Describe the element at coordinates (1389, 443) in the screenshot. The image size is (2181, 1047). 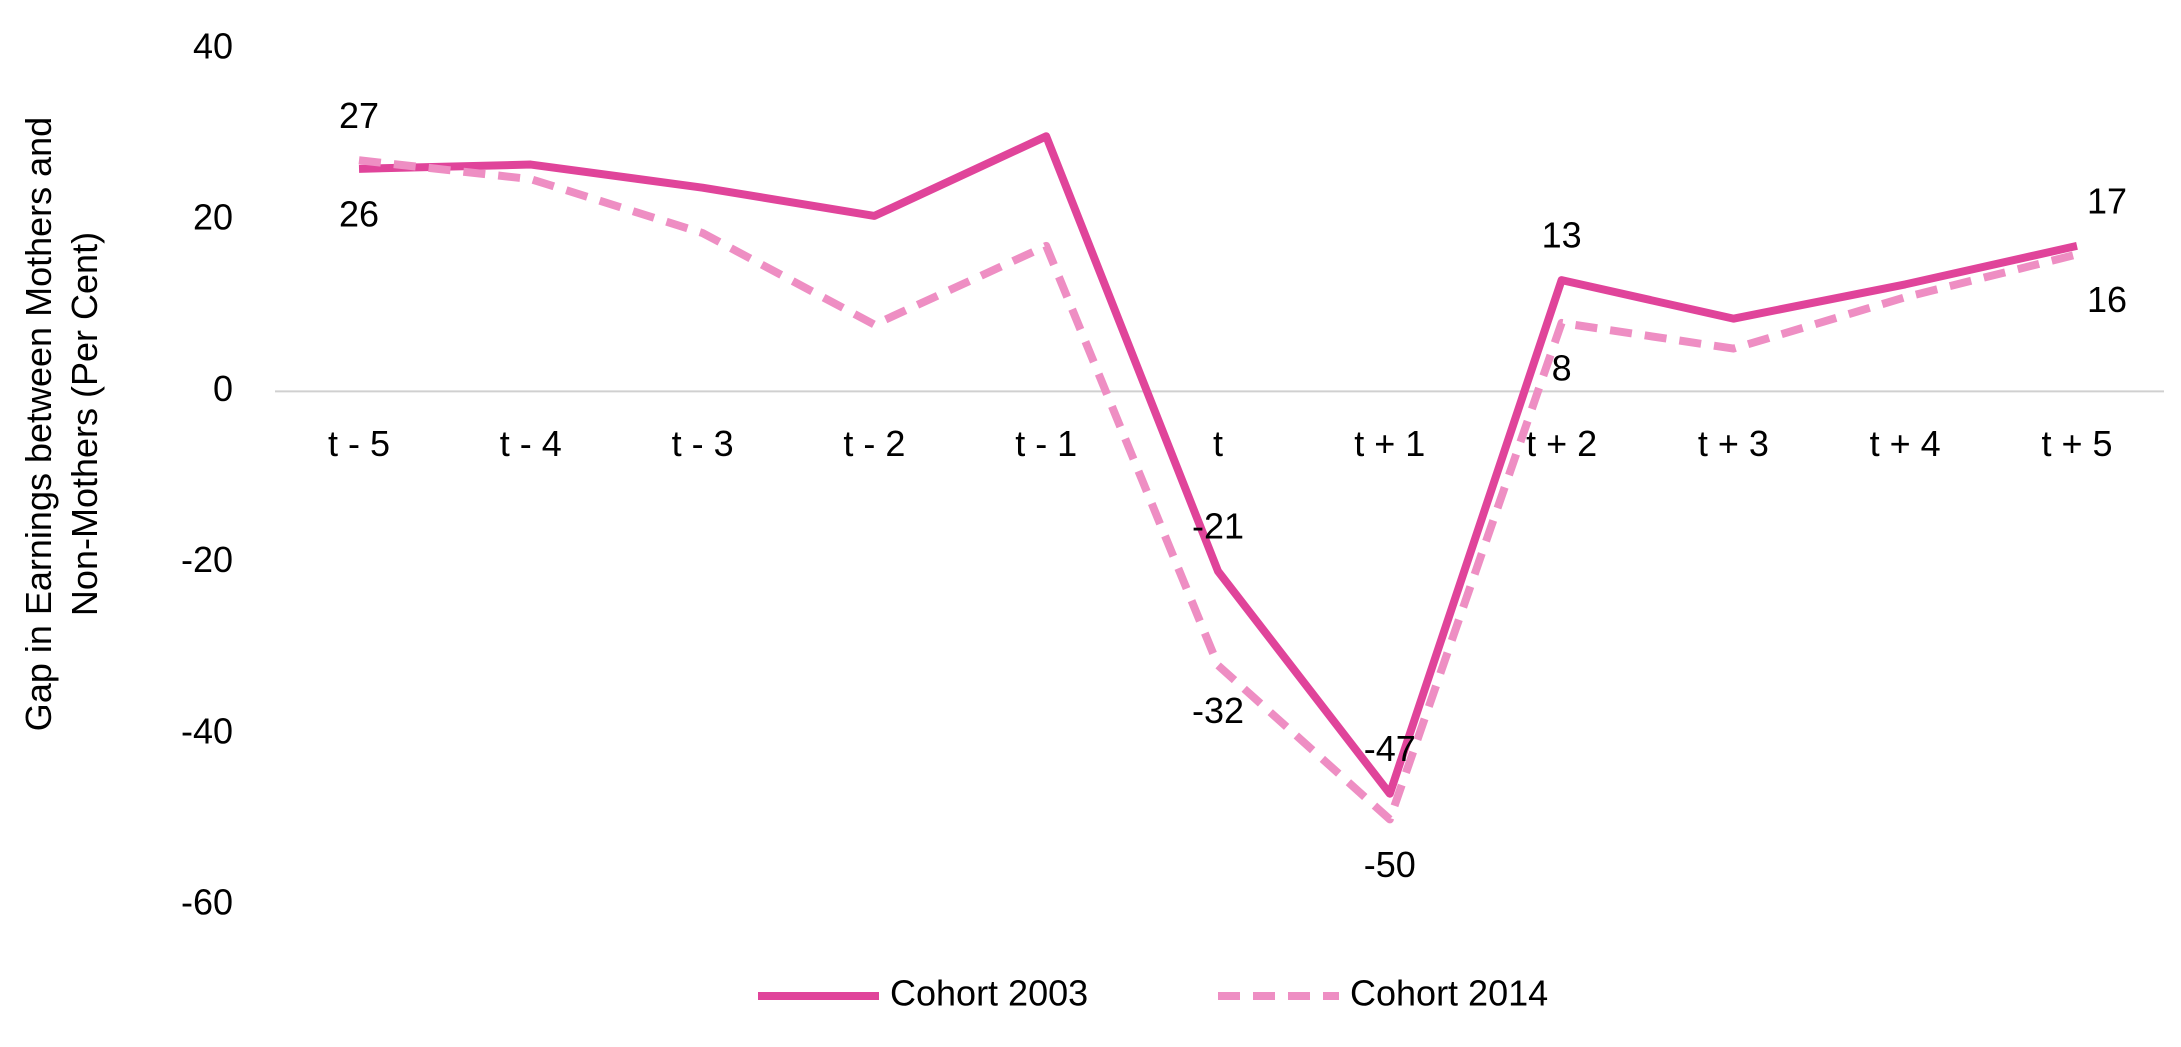
I see `x-tick-label: t + 1` at that location.